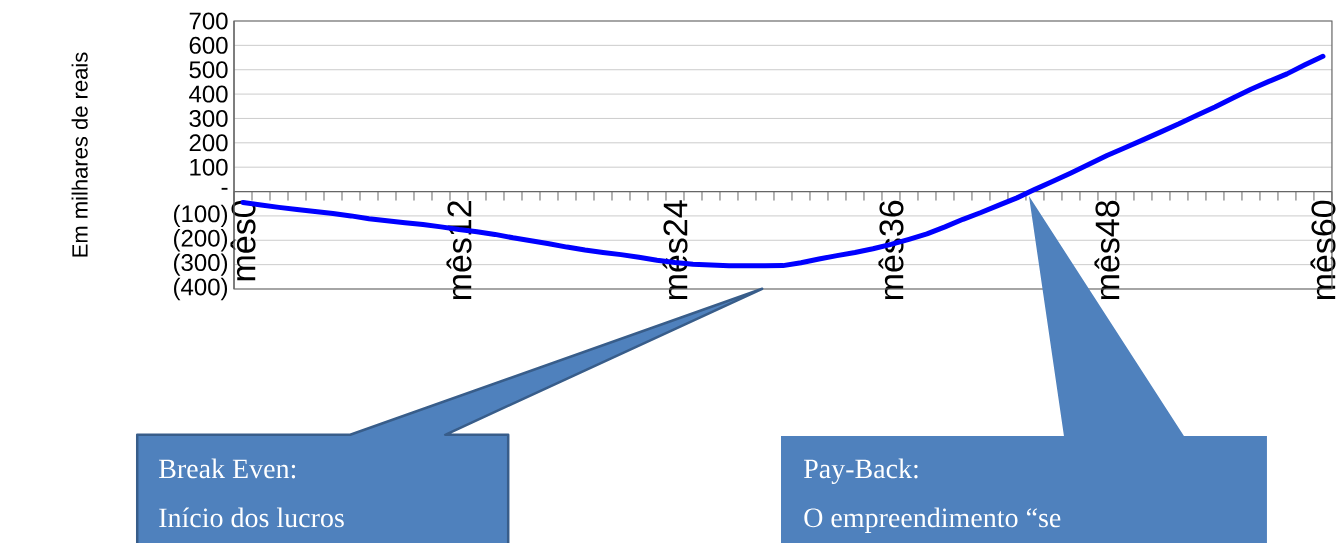 Image resolution: width=1338 pixels, height=543 pixels. I want to click on text: O empreendimento “se, so click(932, 520).